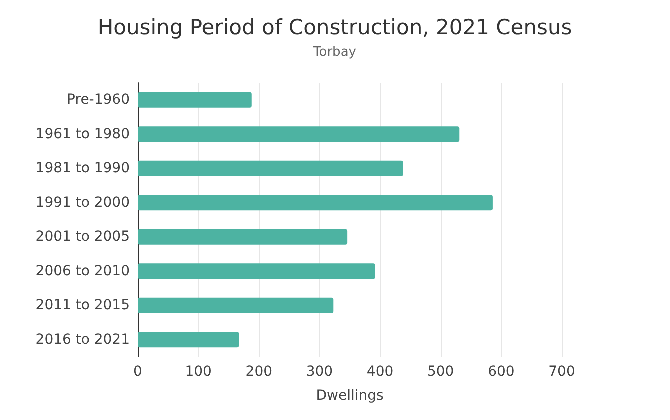  What do you see at coordinates (350, 396) in the screenshot?
I see `x-axis-title: Dwellings` at bounding box center [350, 396].